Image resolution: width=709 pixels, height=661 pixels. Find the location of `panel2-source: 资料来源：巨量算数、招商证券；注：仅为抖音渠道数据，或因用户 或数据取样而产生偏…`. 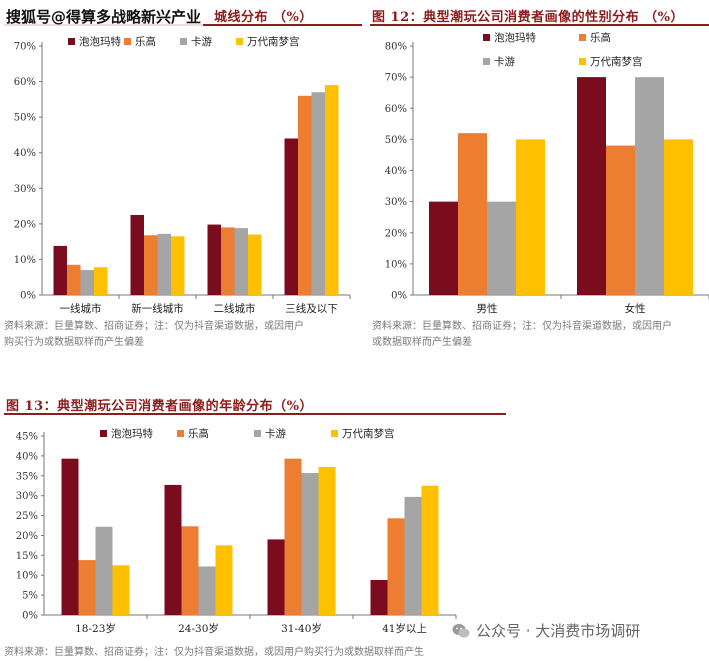

panel2-source: 资料来源：巨量算数、招商证券；注：仅为抖音渠道数据，或因用户 或数据取样而产生偏… is located at coordinates (540, 335).